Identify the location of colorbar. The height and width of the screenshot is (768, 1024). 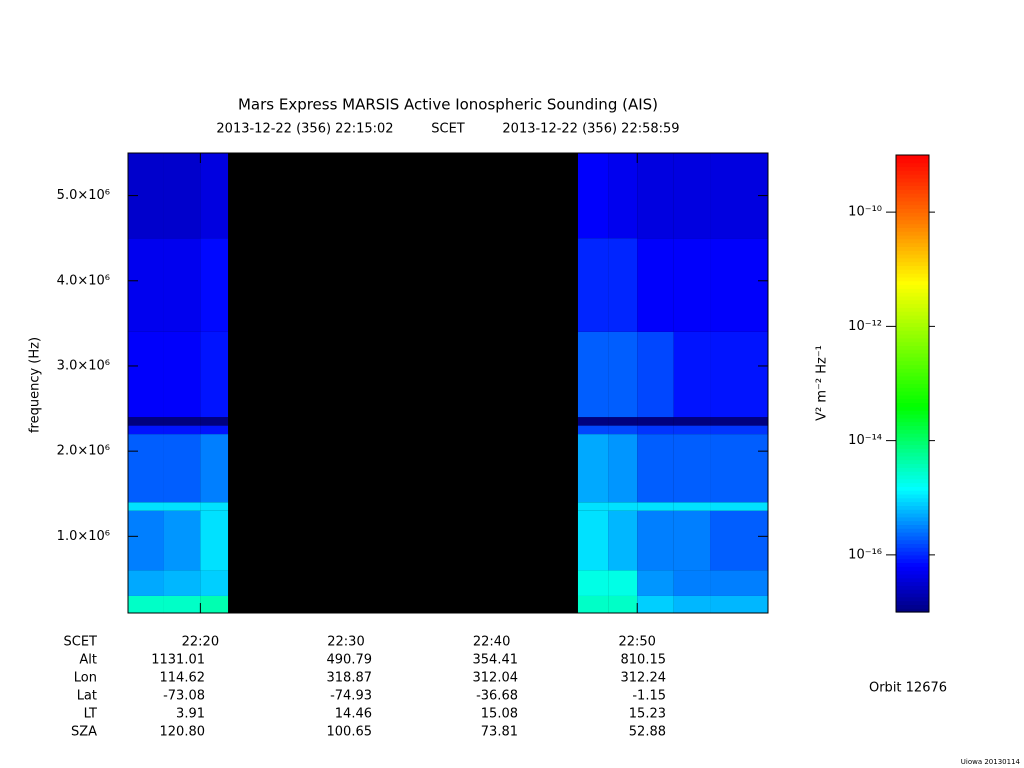
(912, 384).